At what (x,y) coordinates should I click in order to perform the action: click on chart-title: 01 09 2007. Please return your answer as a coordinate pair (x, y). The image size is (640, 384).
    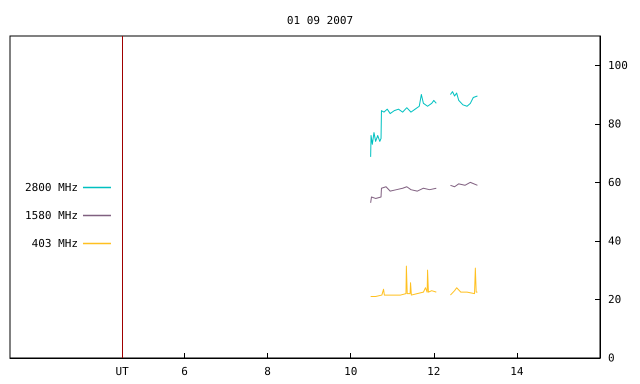
    Looking at the image, I should click on (320, 20).